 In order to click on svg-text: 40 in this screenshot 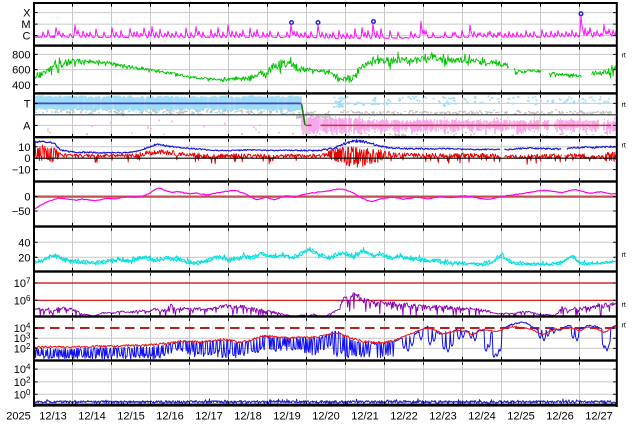, I will do `click(24, 243)`.